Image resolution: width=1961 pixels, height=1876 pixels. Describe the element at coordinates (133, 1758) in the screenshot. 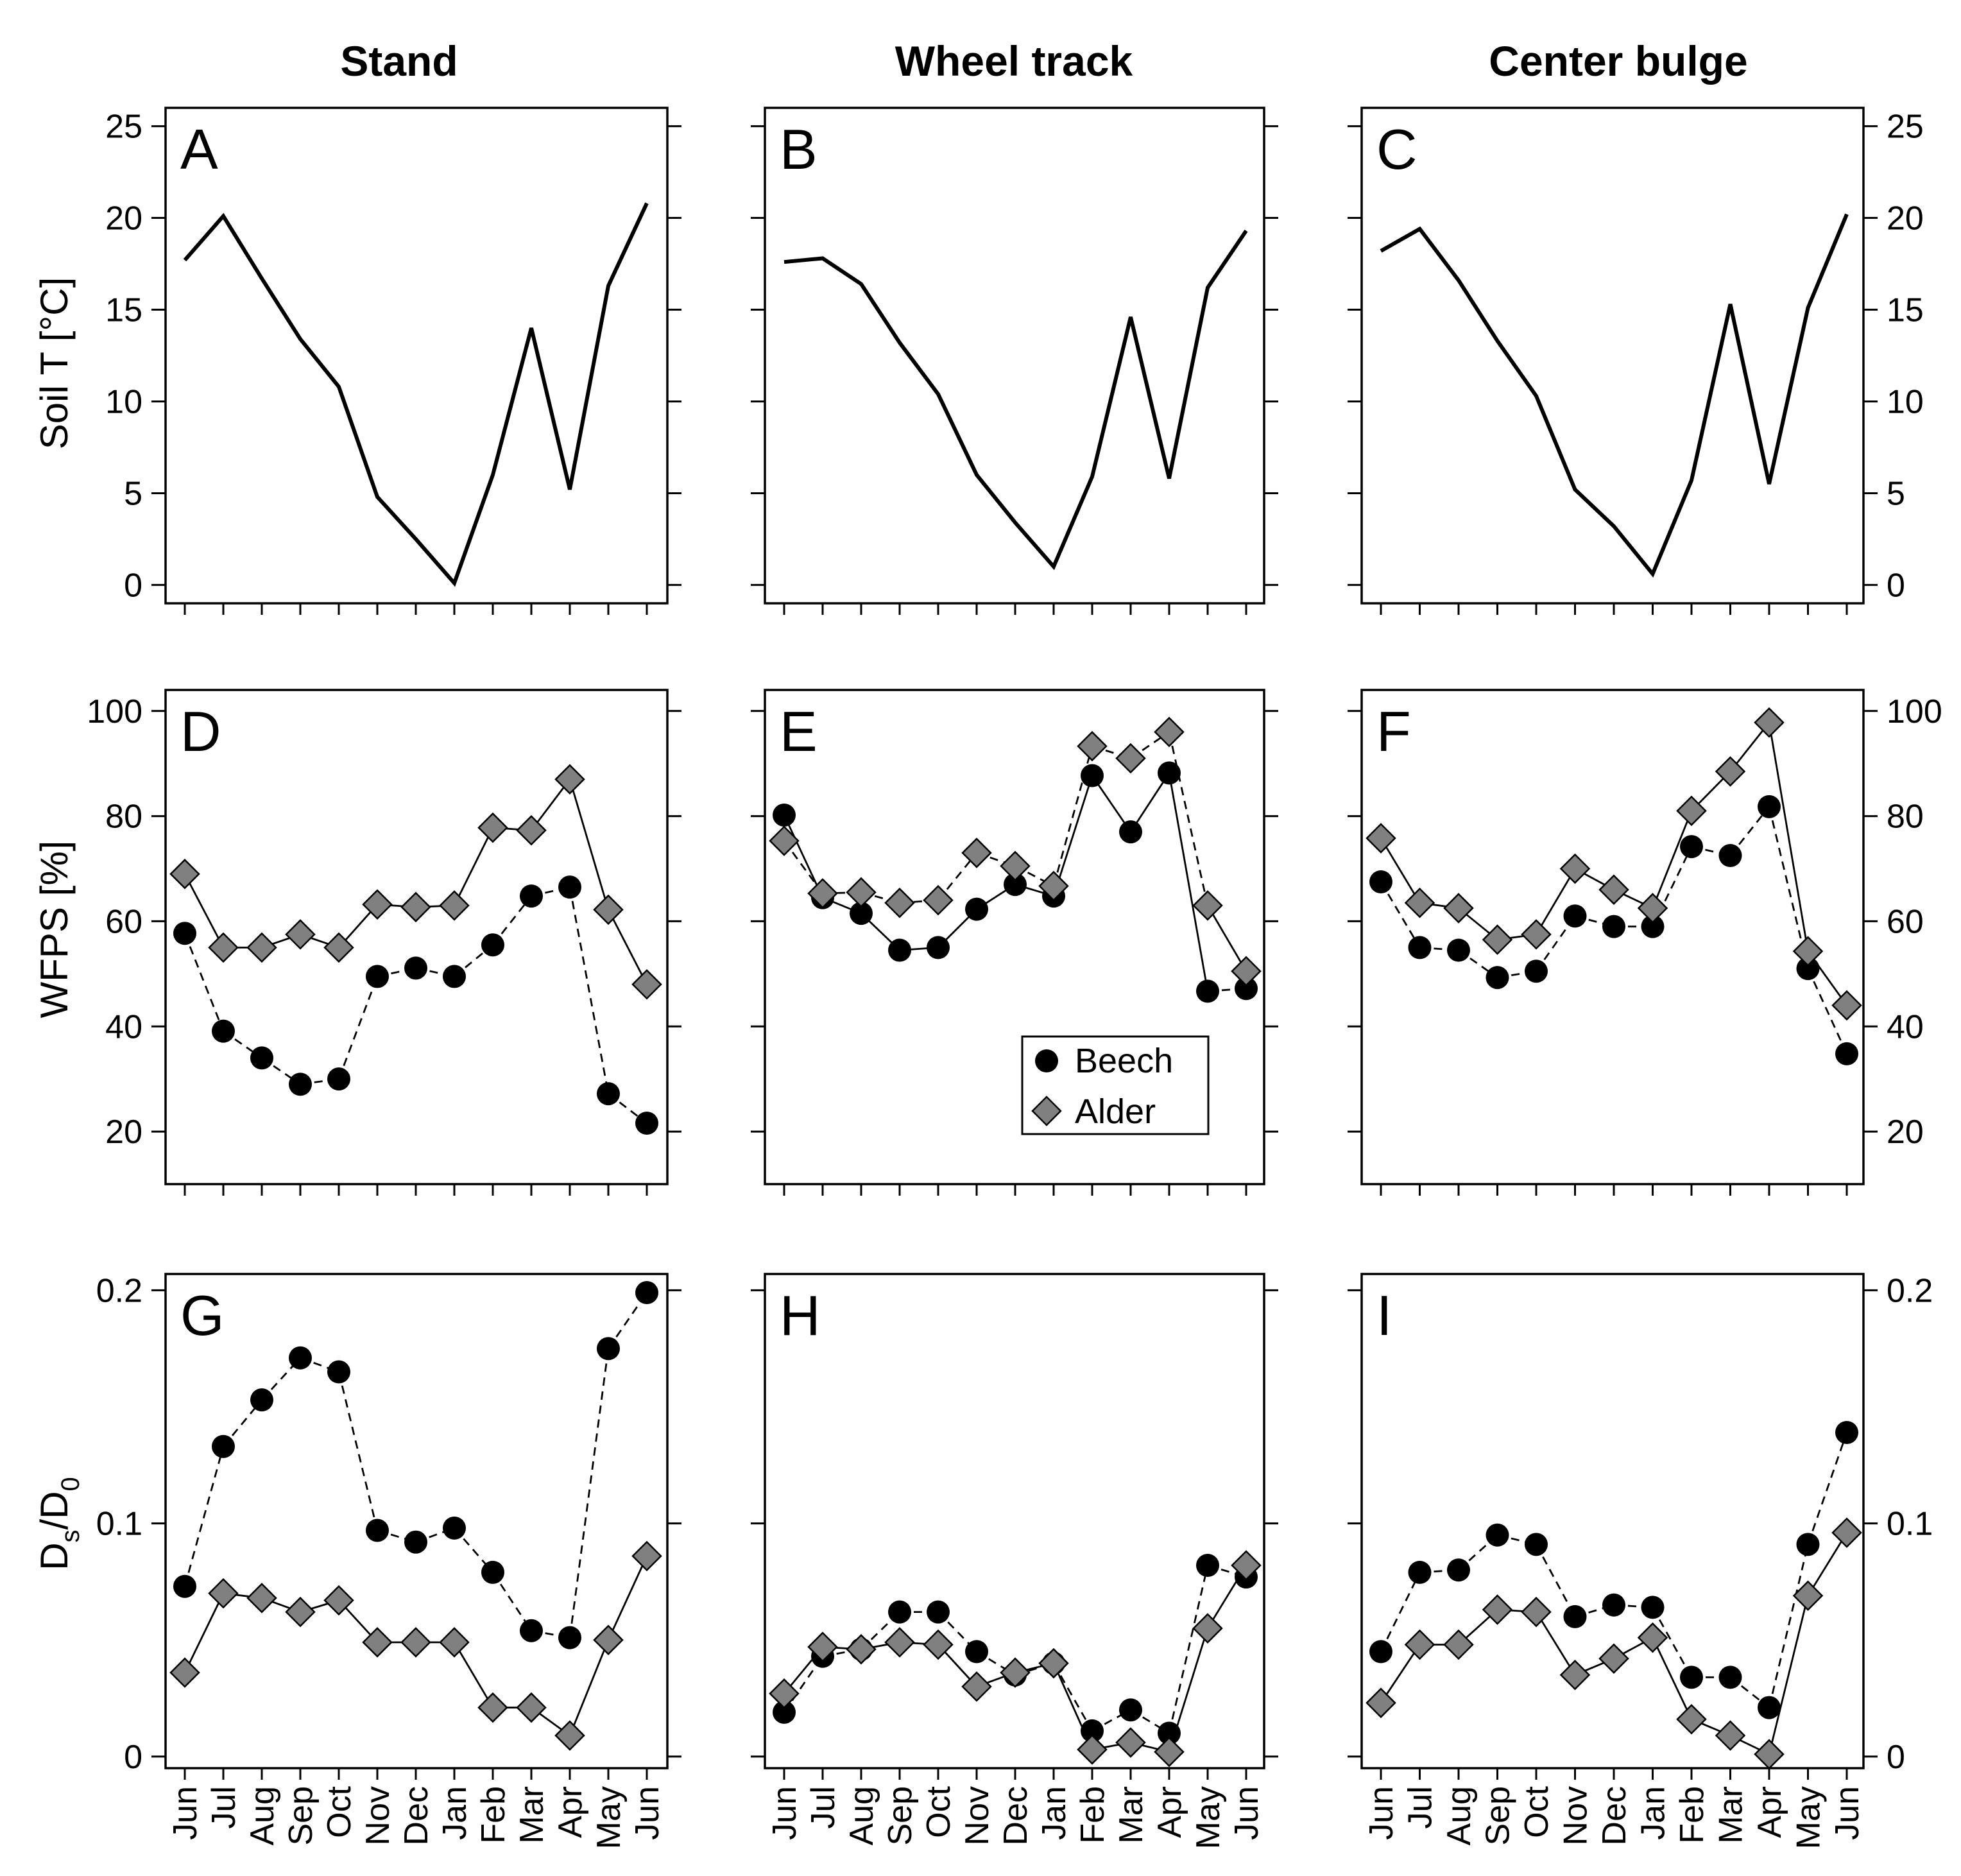

I see `y-tick-label-left: 0` at that location.